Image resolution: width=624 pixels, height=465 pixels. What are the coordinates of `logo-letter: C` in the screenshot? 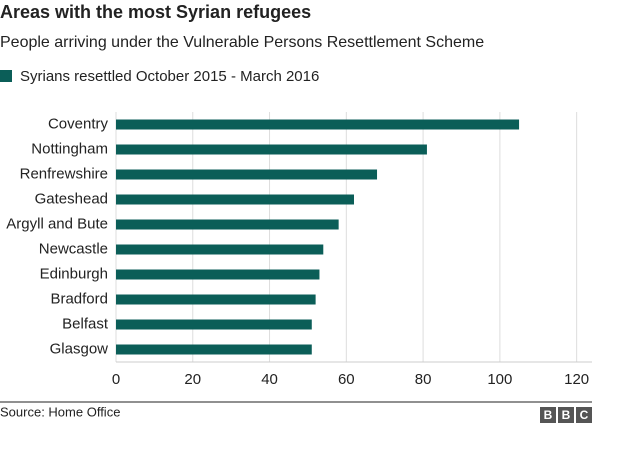 It's located at (584, 415).